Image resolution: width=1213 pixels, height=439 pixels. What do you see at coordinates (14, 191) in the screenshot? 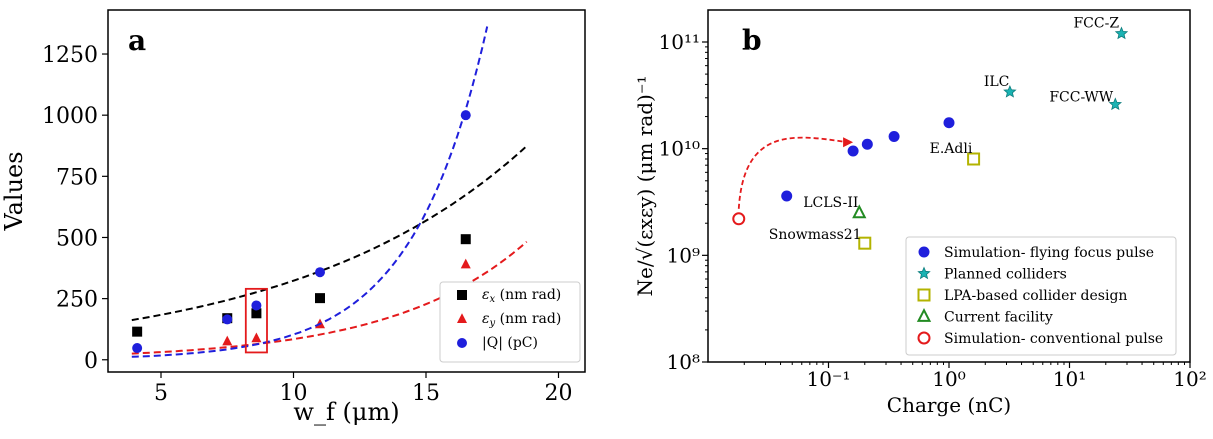
I see `y-axis-label-a: Values` at bounding box center [14, 191].